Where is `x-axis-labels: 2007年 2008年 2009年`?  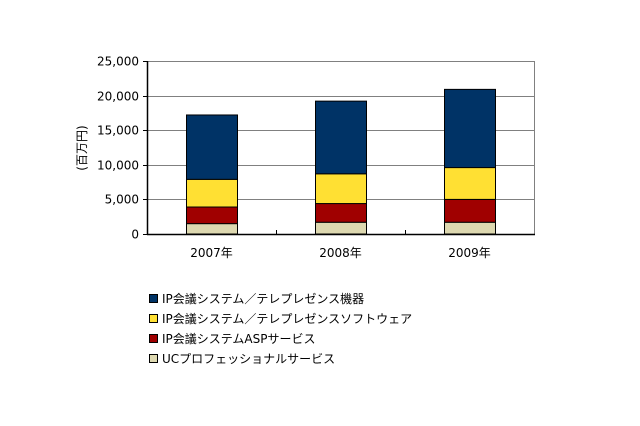
x-axis-labels: 2007年 2008年 2009年 is located at coordinates (340, 253).